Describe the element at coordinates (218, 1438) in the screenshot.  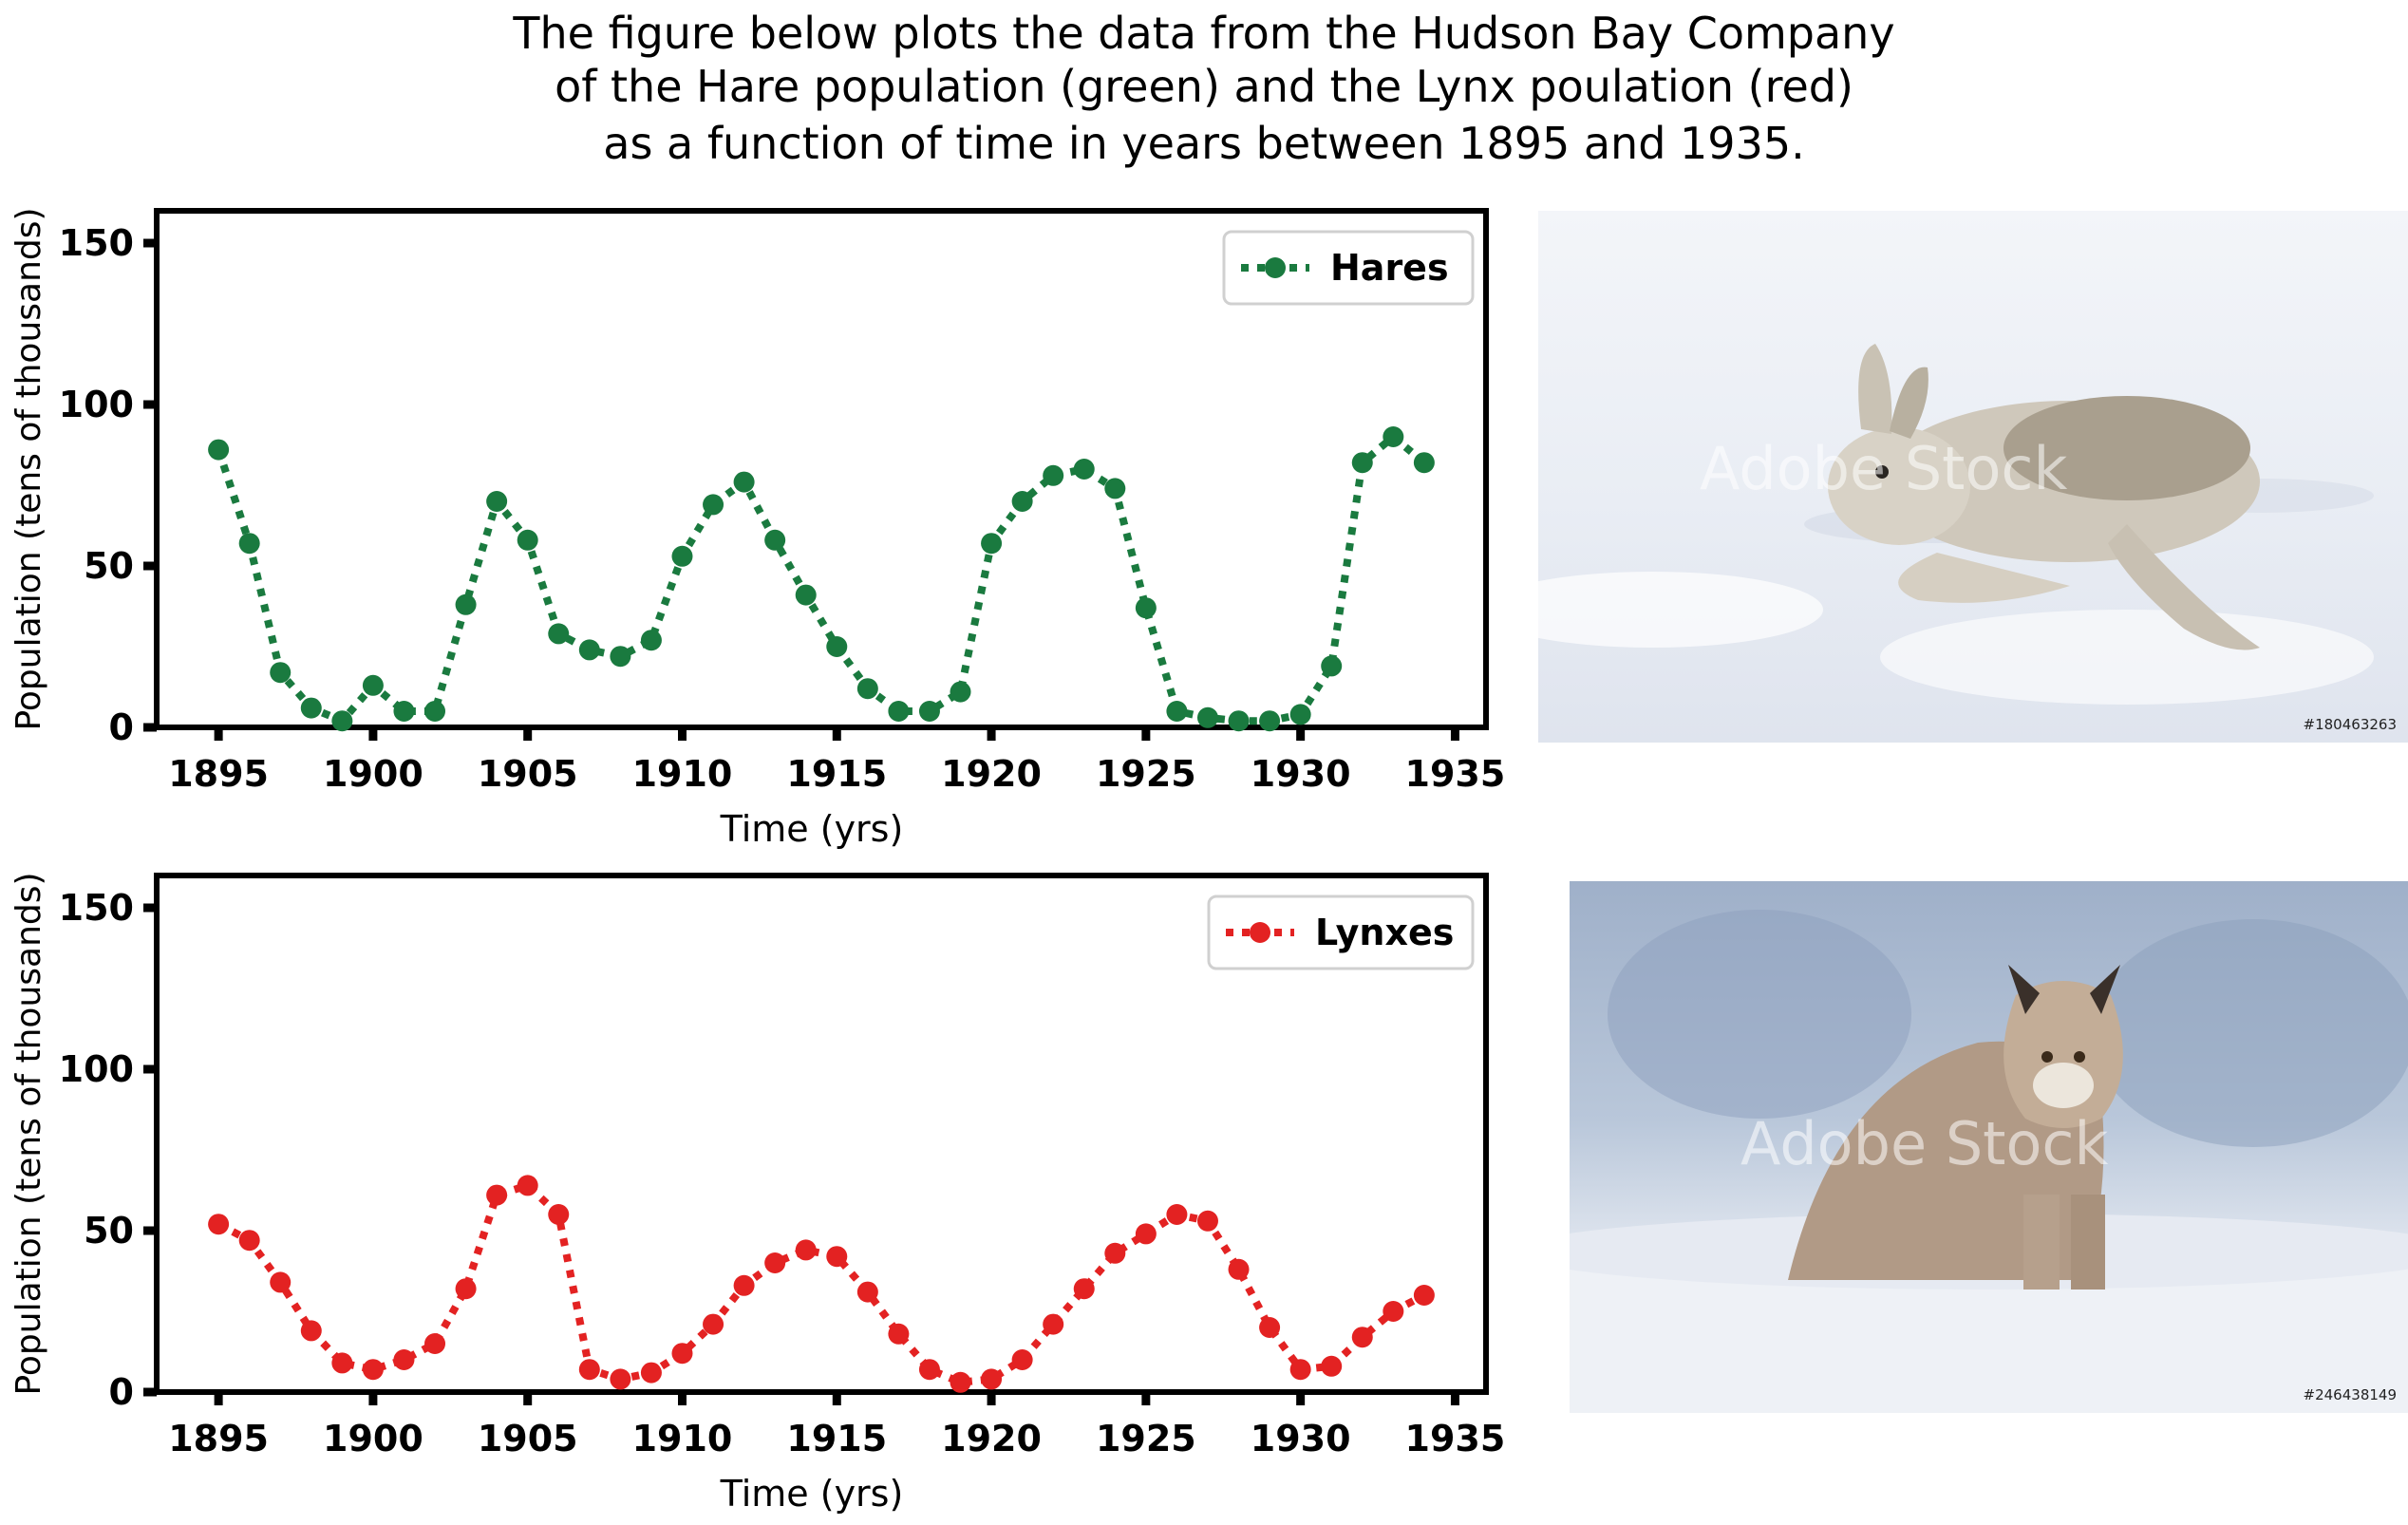
I see `x-tick-label: 1895` at that location.